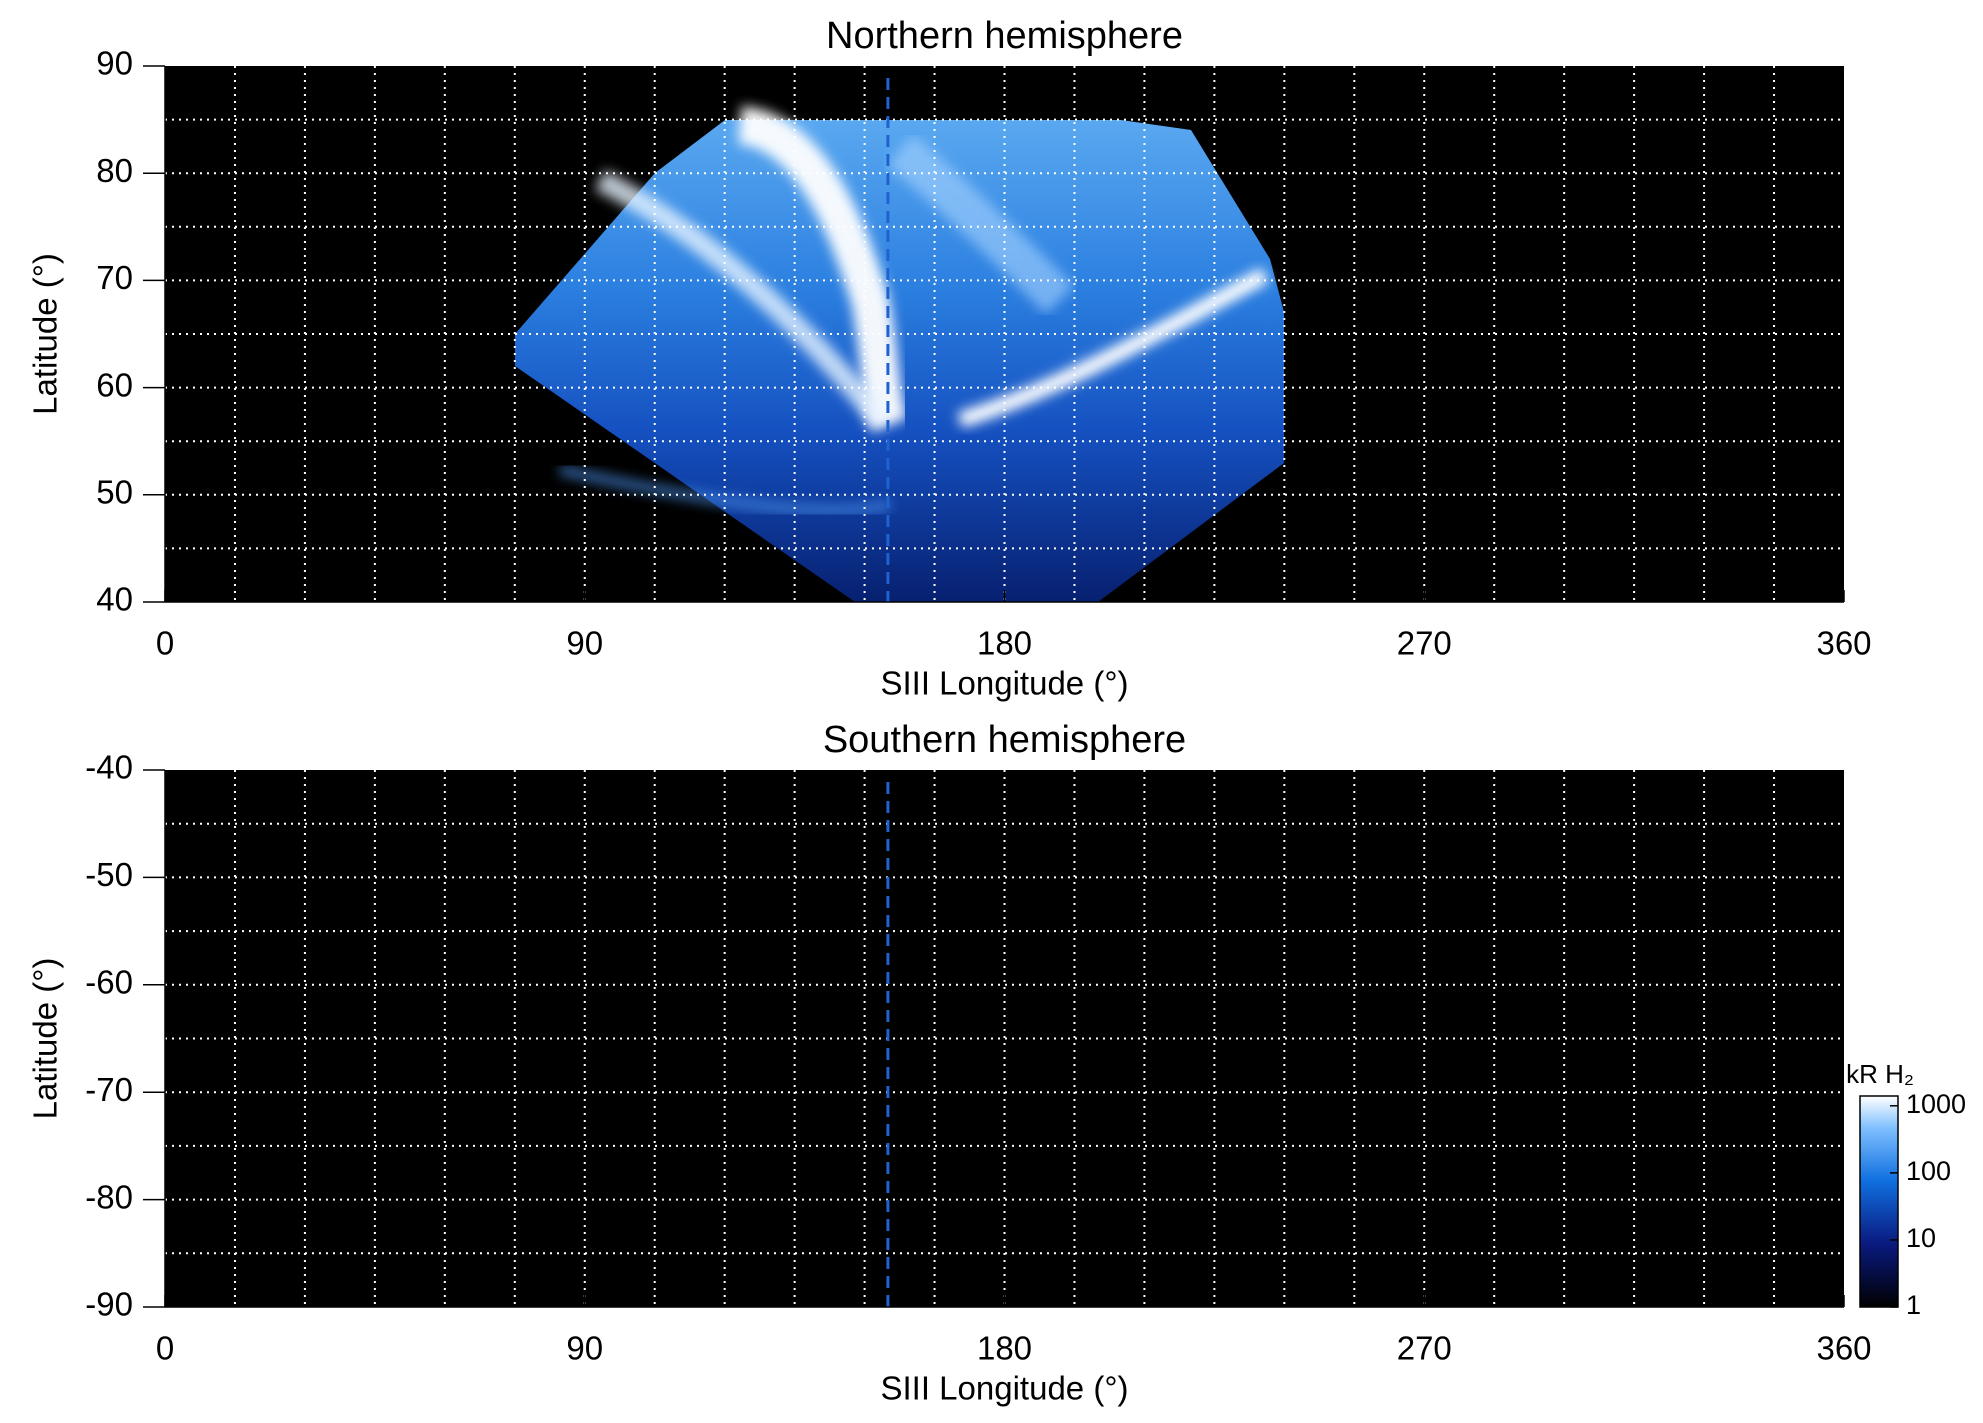 The image size is (1983, 1423). I want to click on y-tick-label: 60, so click(114, 384).